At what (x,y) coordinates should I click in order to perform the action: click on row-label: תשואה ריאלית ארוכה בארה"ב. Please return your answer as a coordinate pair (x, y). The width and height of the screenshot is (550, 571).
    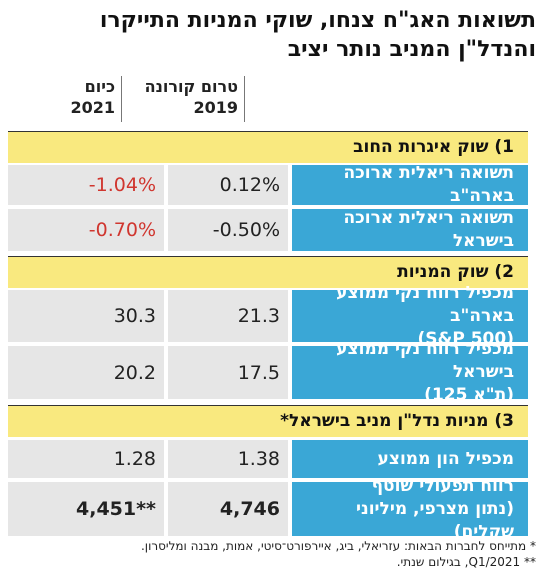
    Looking at the image, I should click on (410, 184).